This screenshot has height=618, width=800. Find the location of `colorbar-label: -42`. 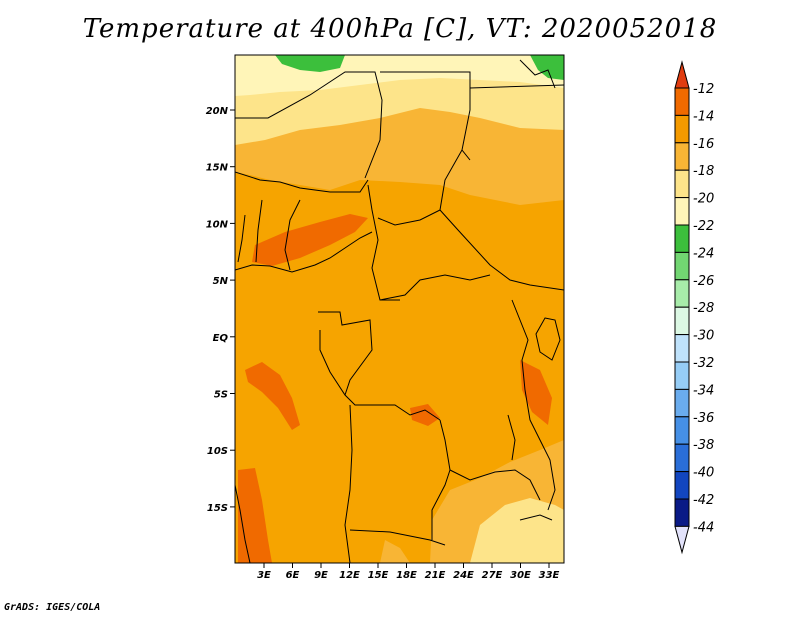

colorbar-label: -42 is located at coordinates (703, 500).